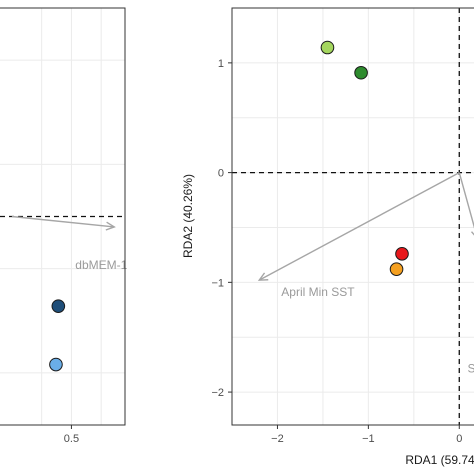  I want to click on right-y-tick-label: −2, so click(217, 393).